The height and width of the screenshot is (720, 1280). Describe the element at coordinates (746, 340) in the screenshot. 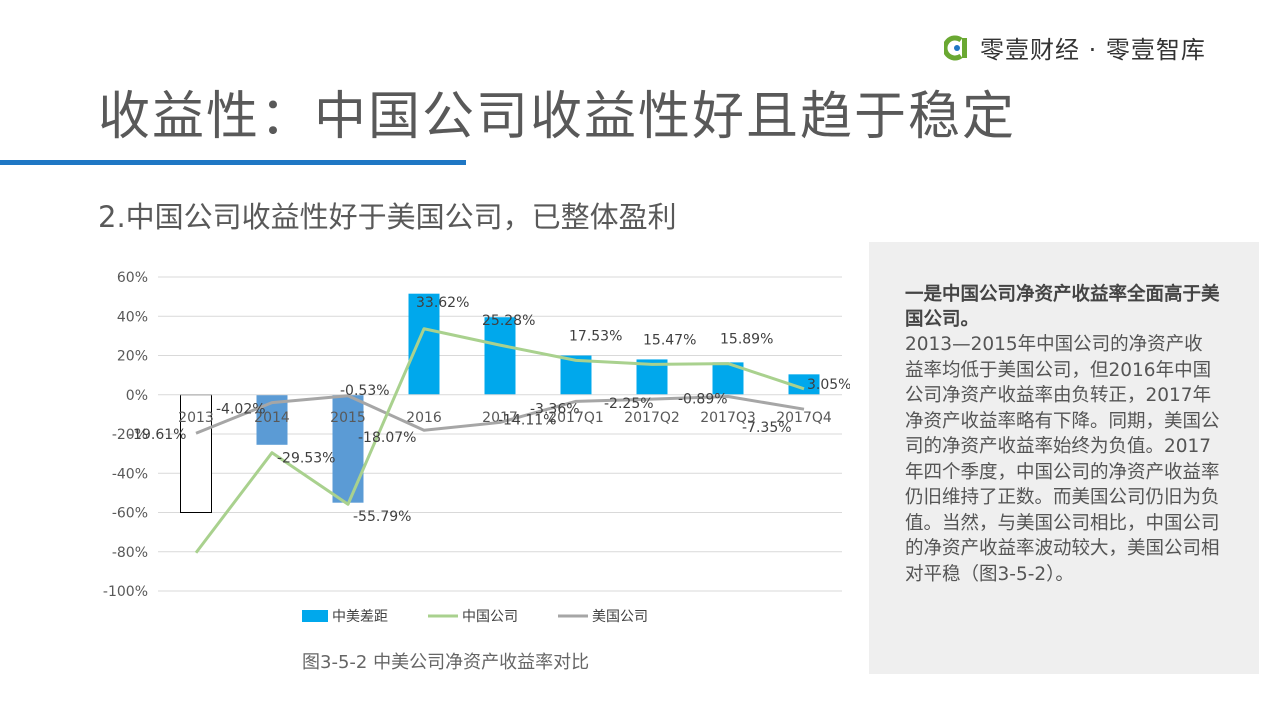

I see `china-data-label: 15.89%` at that location.